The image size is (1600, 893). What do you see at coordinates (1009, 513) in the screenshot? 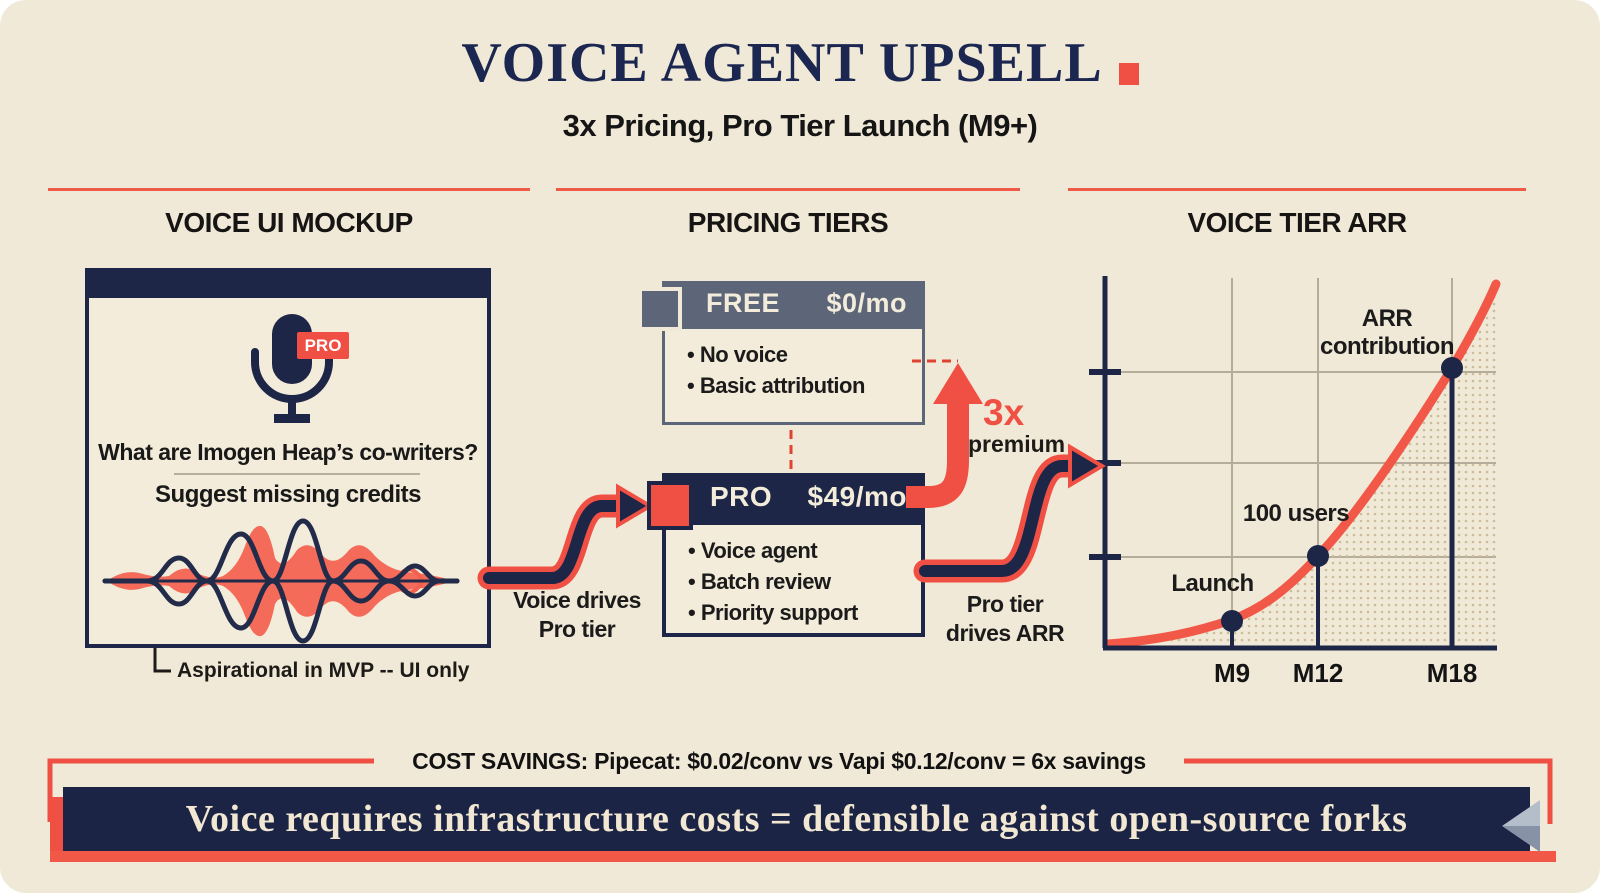
I see `pro-to-arr-arrow` at bounding box center [1009, 513].